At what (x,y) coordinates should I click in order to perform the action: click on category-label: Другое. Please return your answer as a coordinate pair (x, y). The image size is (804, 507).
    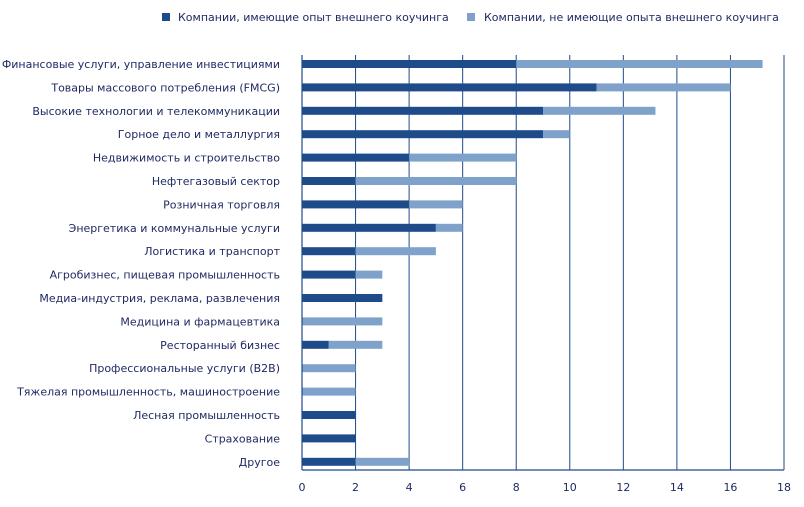
    Looking at the image, I should click on (260, 462).